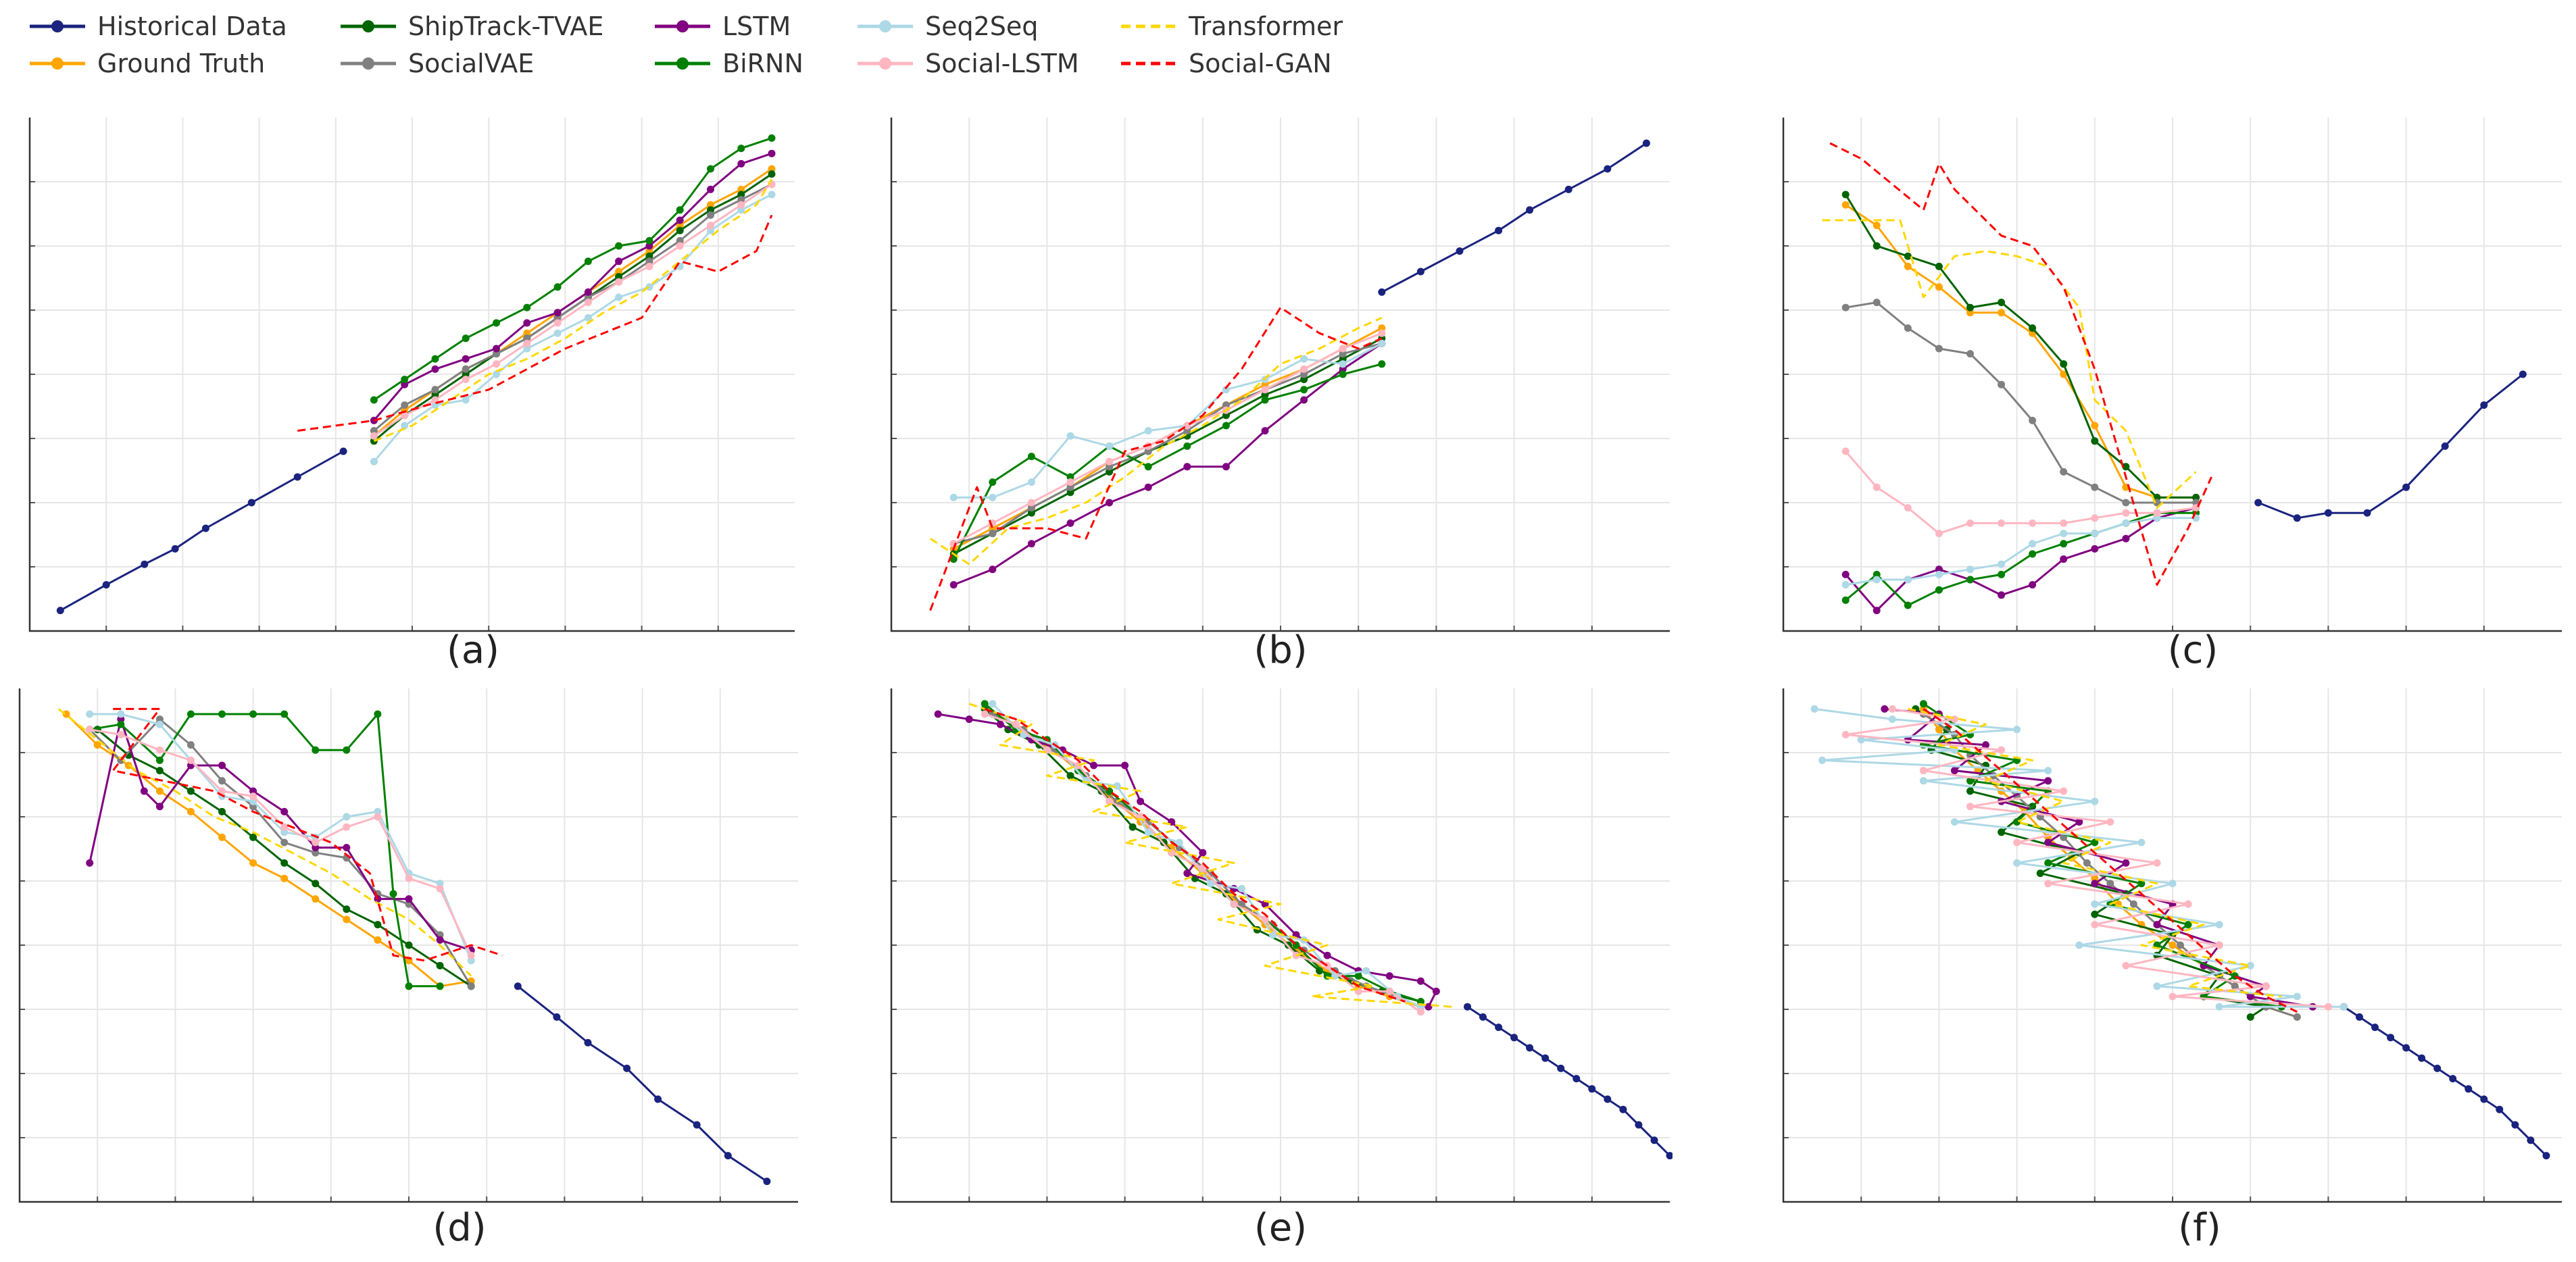 The width and height of the screenshot is (2576, 1262). Describe the element at coordinates (280, 837) in the screenshot. I see `series-seq2seq` at that location.